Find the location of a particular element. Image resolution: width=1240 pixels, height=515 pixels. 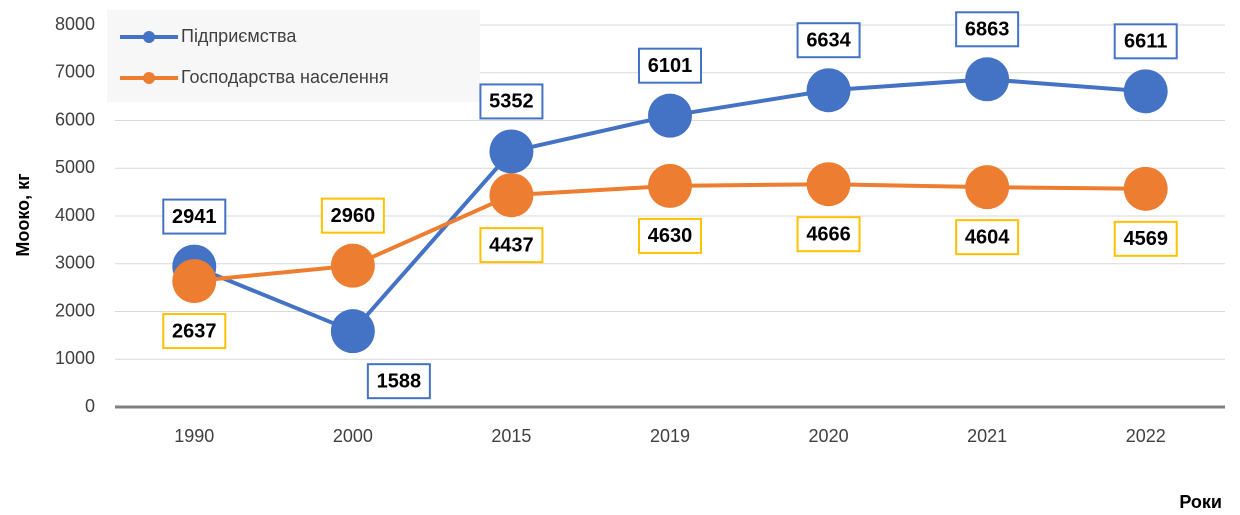

data-label: 5352 is located at coordinates (511, 102).